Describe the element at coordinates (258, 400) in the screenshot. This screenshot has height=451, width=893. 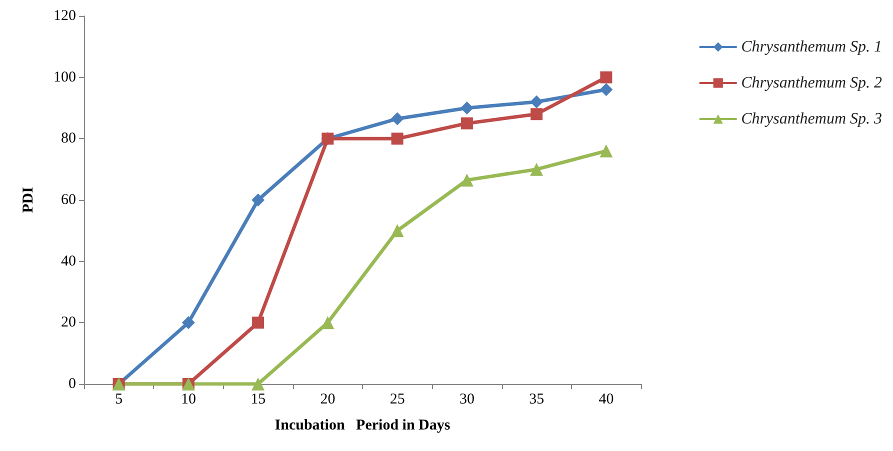
I see `x-tick-label: 15` at that location.